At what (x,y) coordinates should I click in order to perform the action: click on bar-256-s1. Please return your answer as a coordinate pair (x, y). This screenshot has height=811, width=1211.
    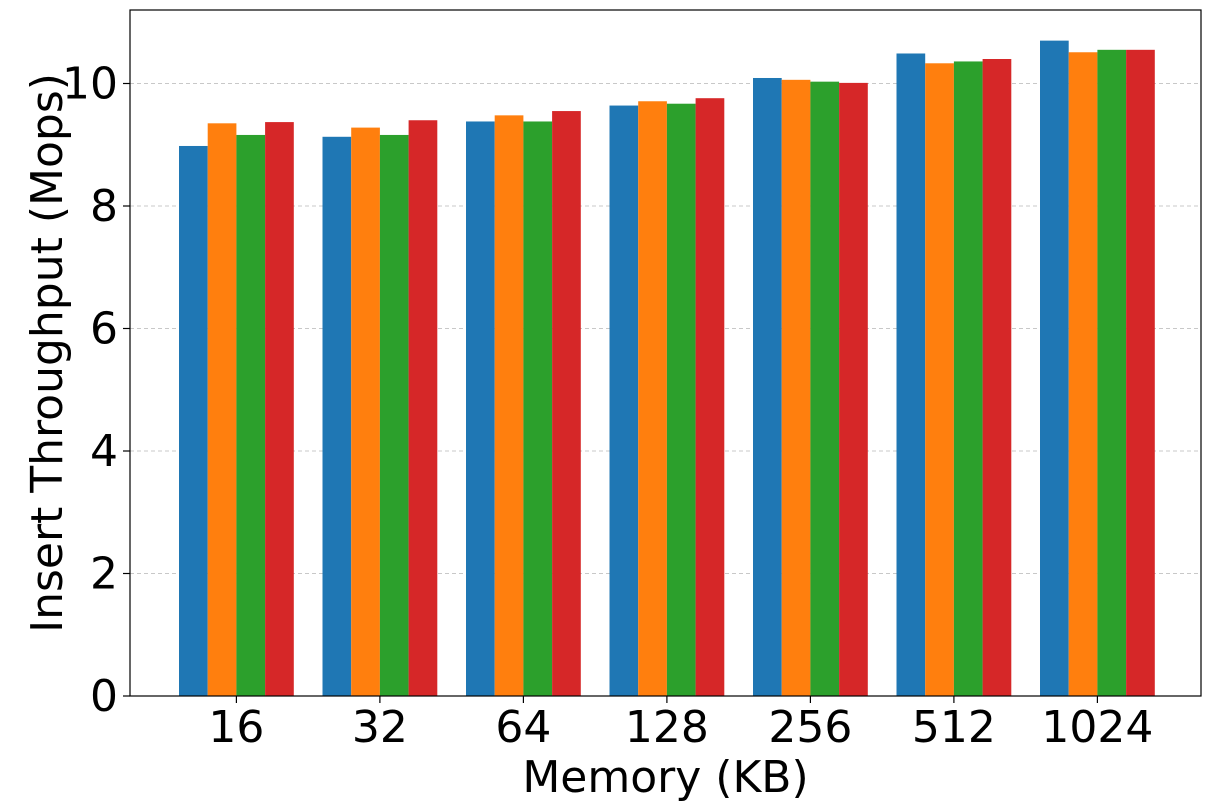
    Looking at the image, I should click on (796, 387).